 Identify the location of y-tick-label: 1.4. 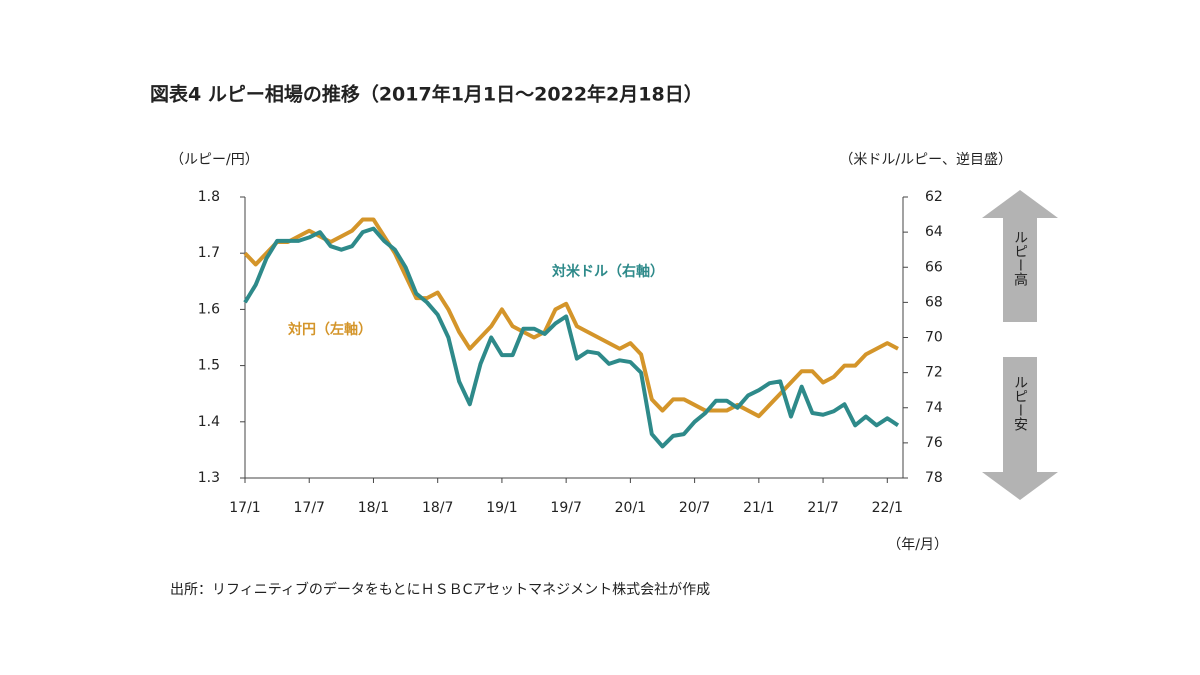
(209, 422).